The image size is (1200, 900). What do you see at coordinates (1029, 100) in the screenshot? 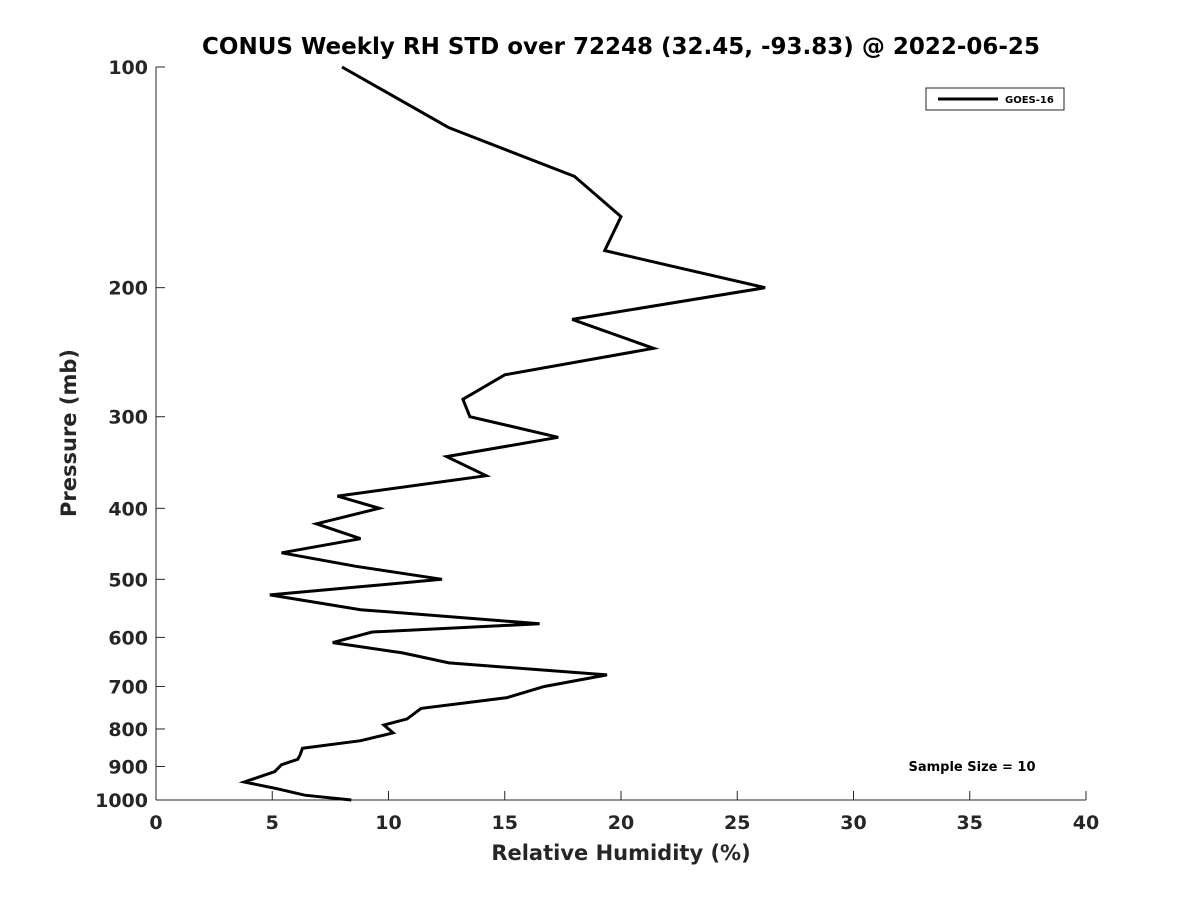
I see `legend-label-goes-16: GOES-16` at bounding box center [1029, 100].